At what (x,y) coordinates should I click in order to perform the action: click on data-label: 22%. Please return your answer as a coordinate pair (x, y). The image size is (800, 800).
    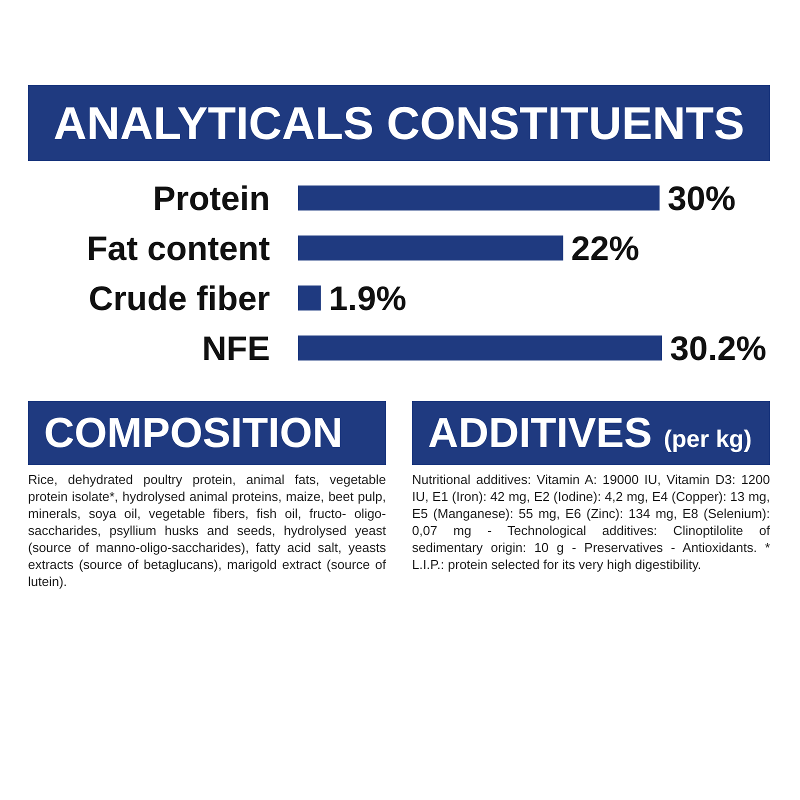
    Looking at the image, I should click on (605, 249).